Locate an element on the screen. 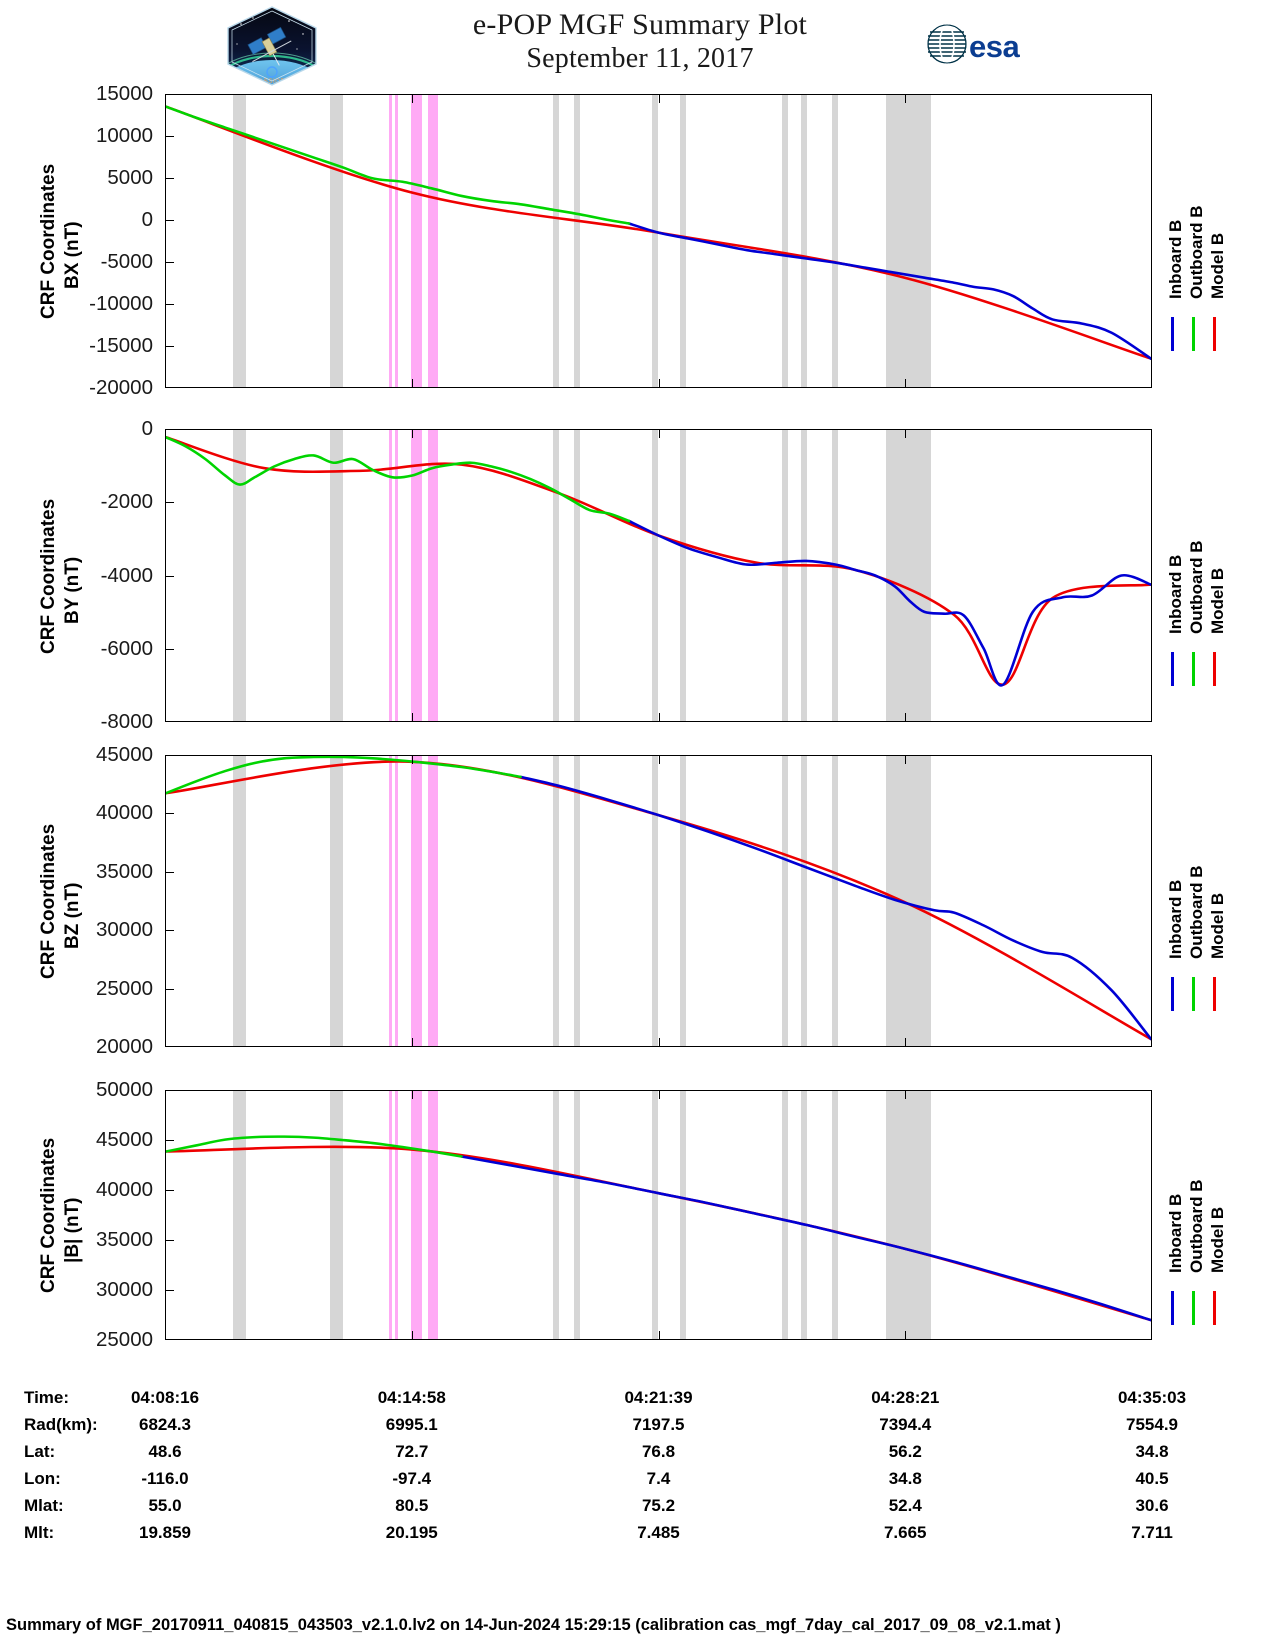 This screenshot has height=1650, width=1275. table-cell: 52.4 is located at coordinates (905, 1505).